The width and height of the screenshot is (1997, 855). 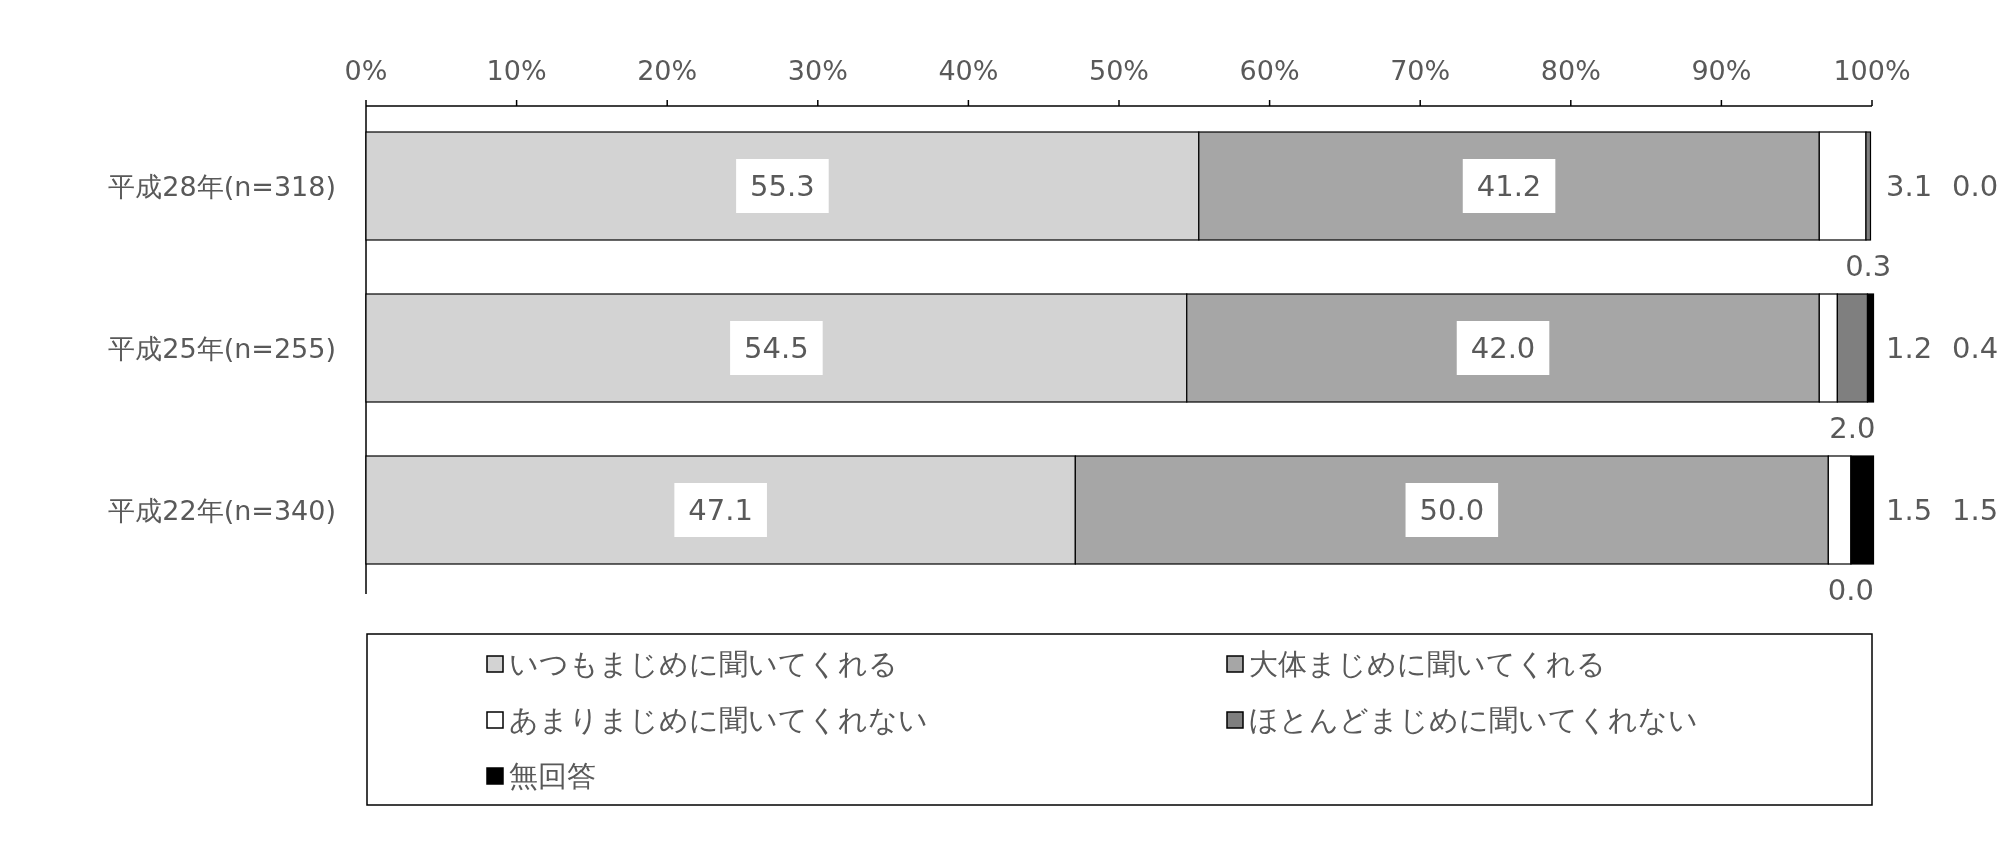 I want to click on y-tick-label: 平成22年(n=340), so click(x=222, y=510).